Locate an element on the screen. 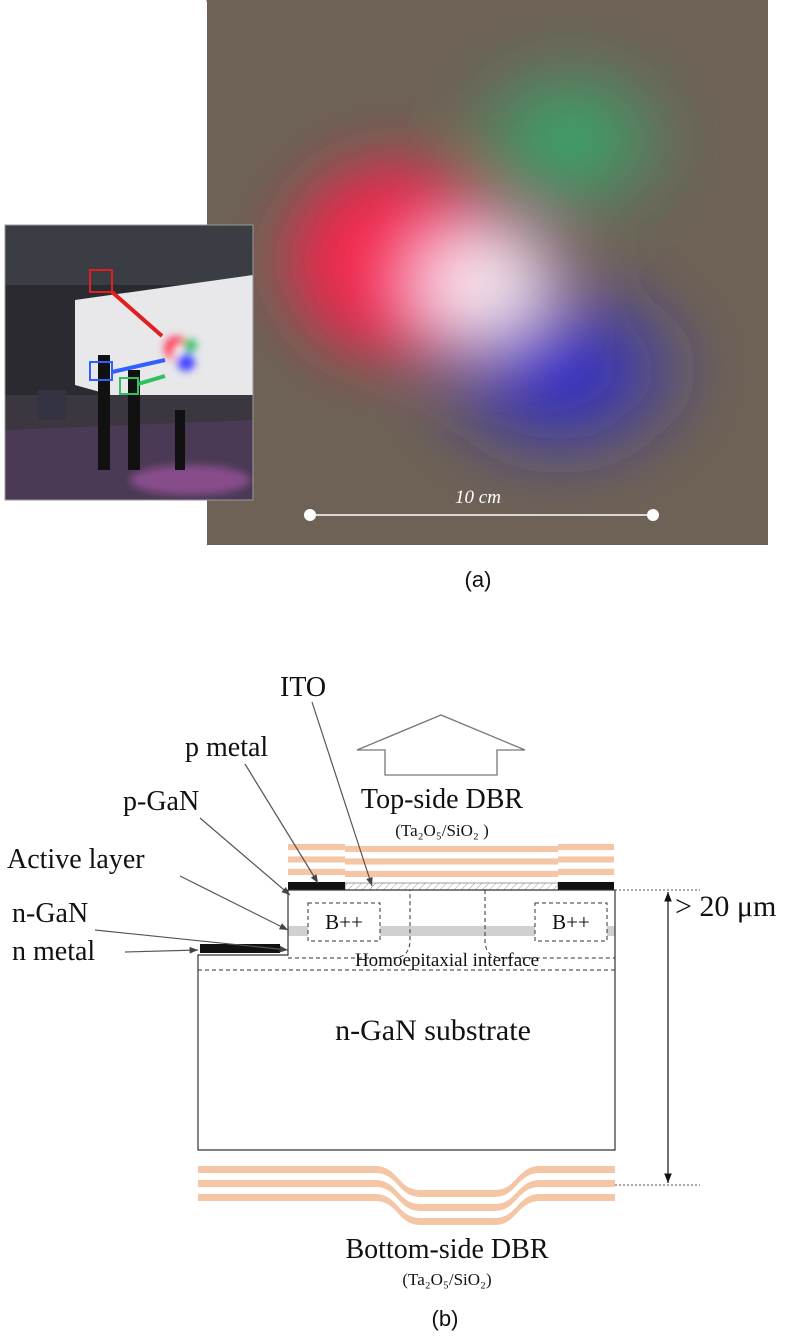 This screenshot has width=800, height=1339. bottom-dbr-material: (Ta₂O₅/SiO₂) is located at coordinates (446, 1279).